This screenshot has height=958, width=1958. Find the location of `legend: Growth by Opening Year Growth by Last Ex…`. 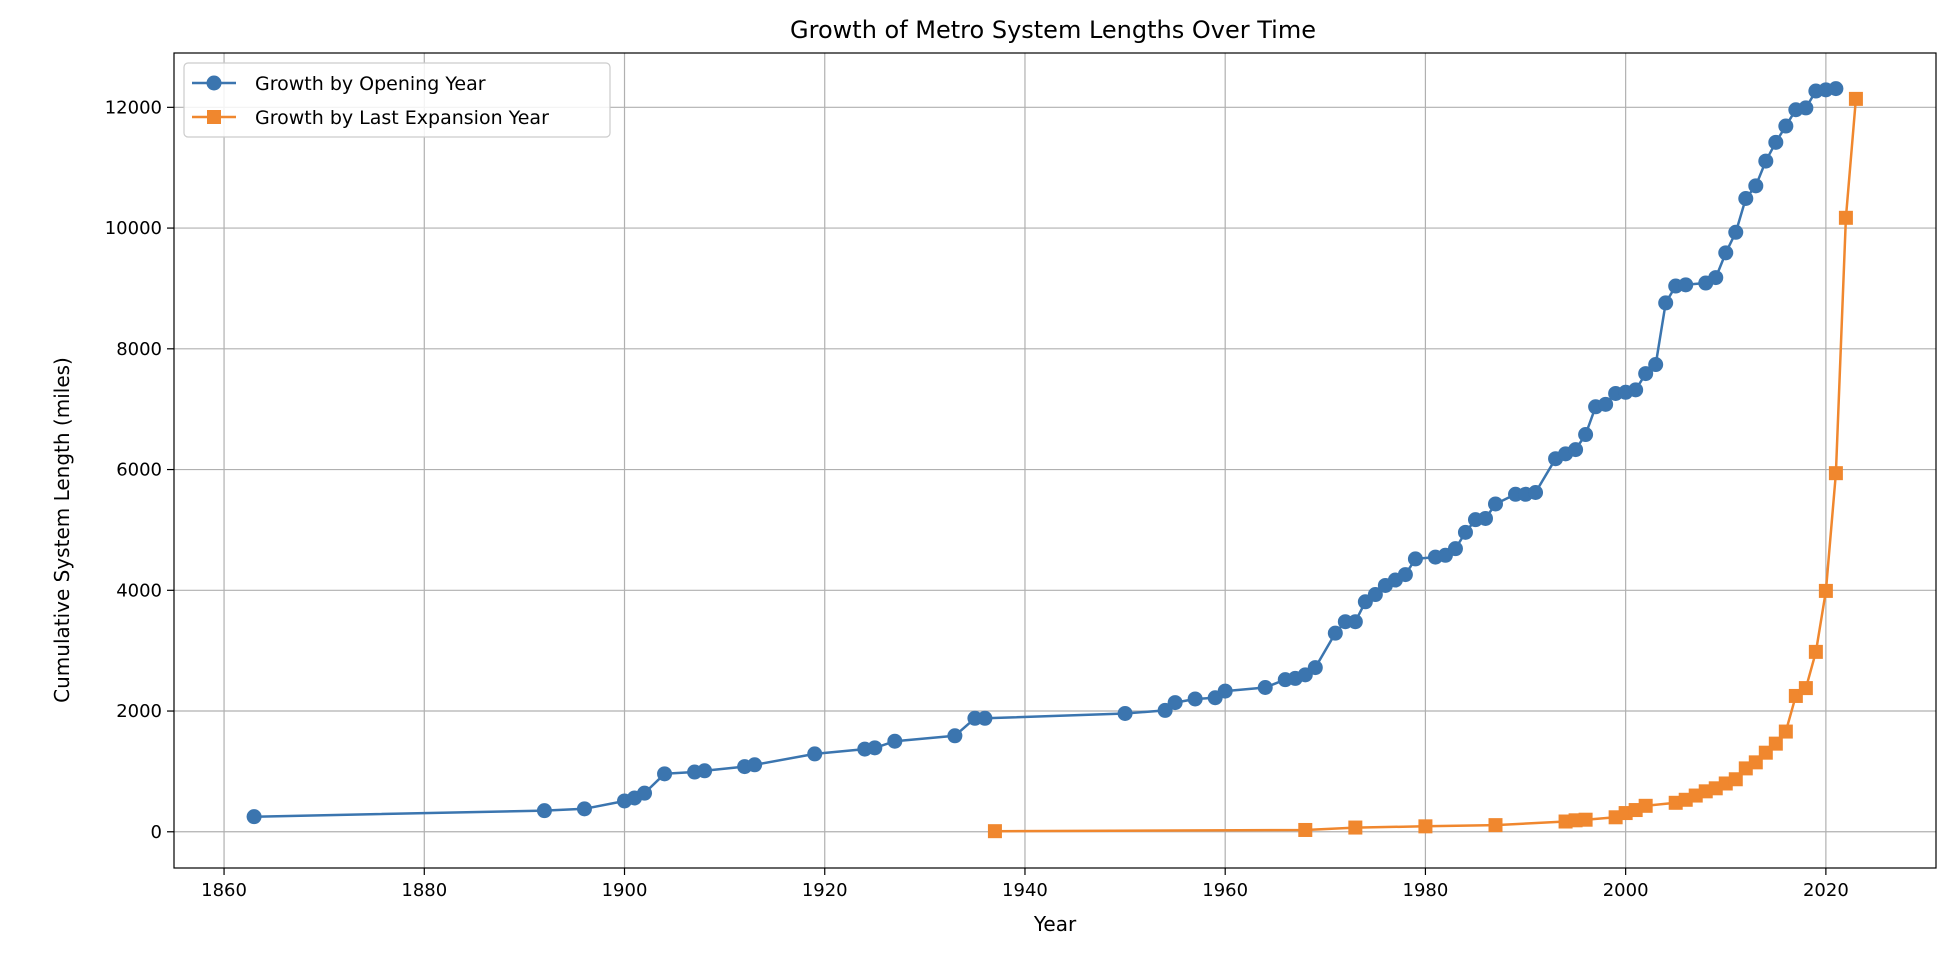

legend: Growth by Opening Year Growth by Last Ex… is located at coordinates (397, 100).